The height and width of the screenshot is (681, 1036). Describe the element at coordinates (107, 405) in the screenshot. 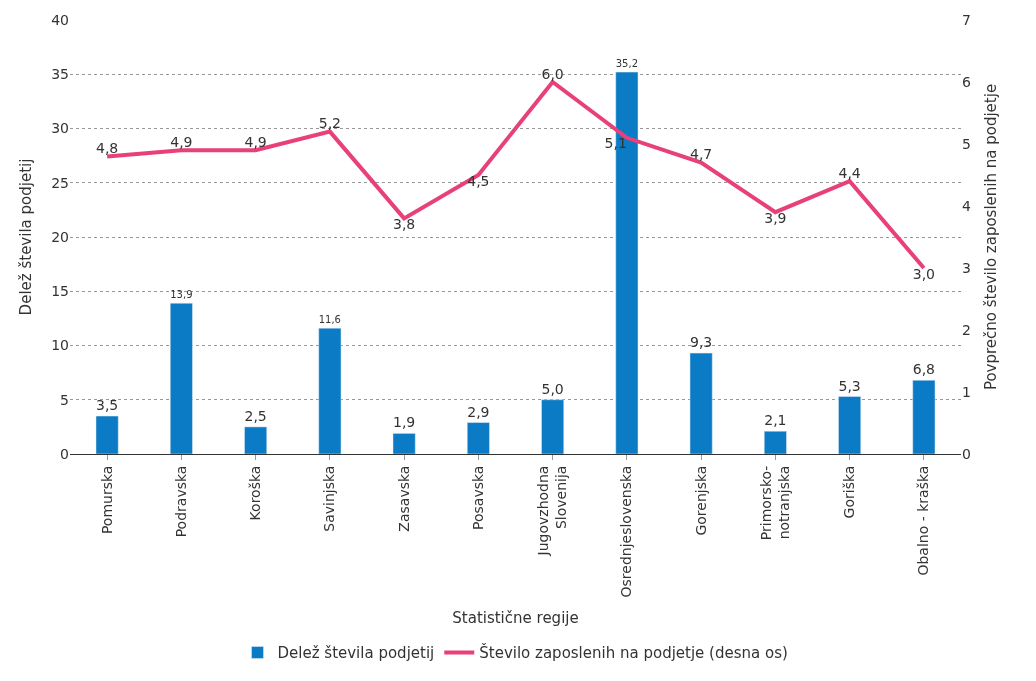

I see `data-label: 3,5` at that location.